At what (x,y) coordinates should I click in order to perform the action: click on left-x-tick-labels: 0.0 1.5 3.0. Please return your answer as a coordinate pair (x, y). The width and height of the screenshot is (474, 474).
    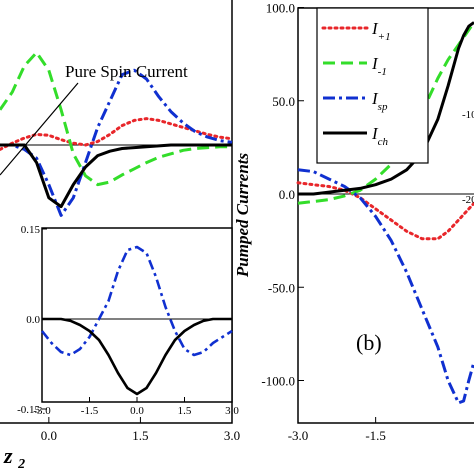
    Looking at the image, I should click on (140, 430).